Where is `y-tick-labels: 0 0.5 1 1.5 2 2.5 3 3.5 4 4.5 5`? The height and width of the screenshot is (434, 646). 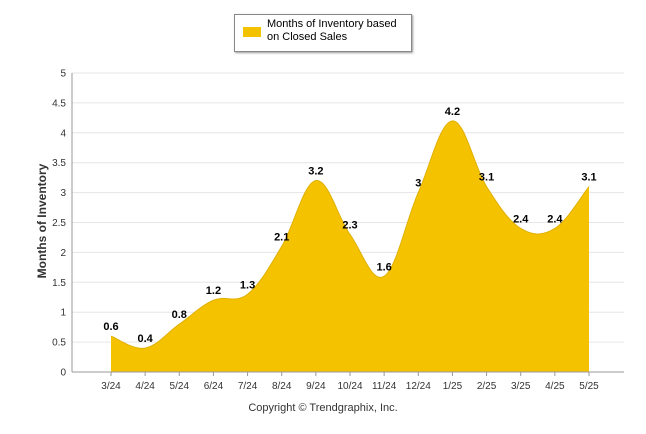
y-tick-labels: 0 0.5 1 1.5 2 2.5 3 3.5 4 4.5 5 is located at coordinates (59, 224).